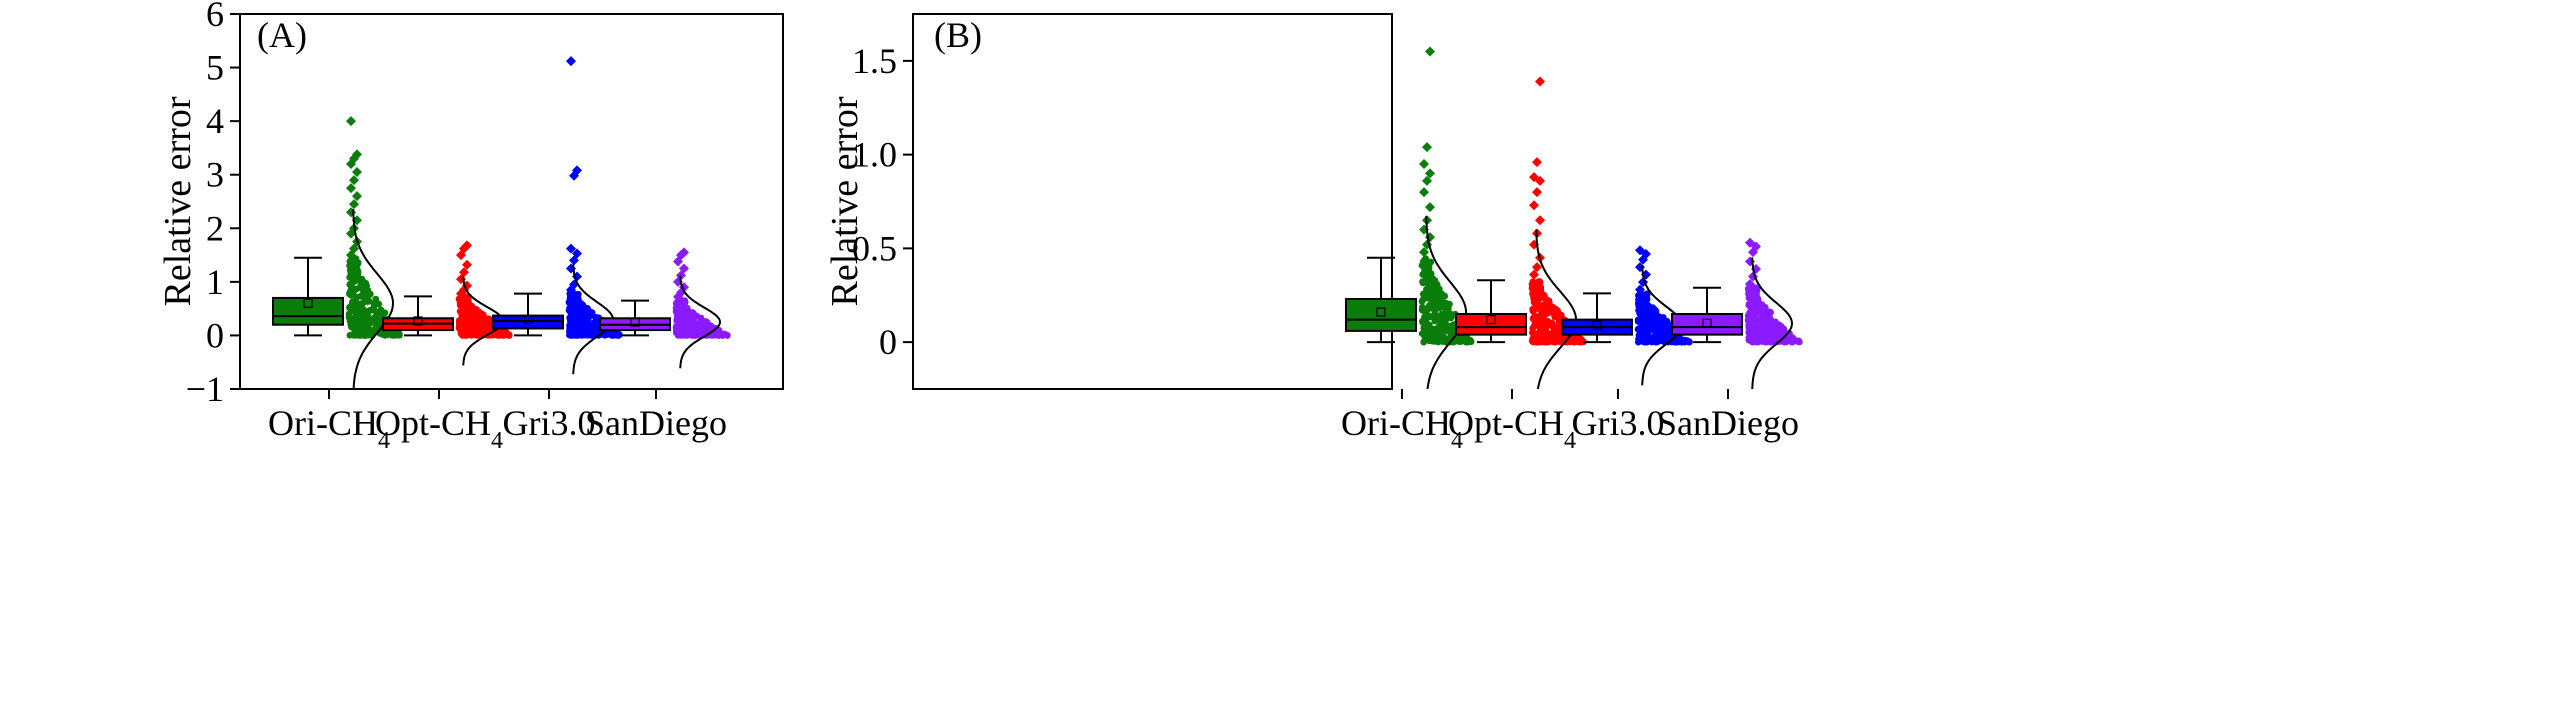 The image size is (2567, 709). Describe the element at coordinates (205, 389) in the screenshot. I see `y-tick-label: −1` at that location.